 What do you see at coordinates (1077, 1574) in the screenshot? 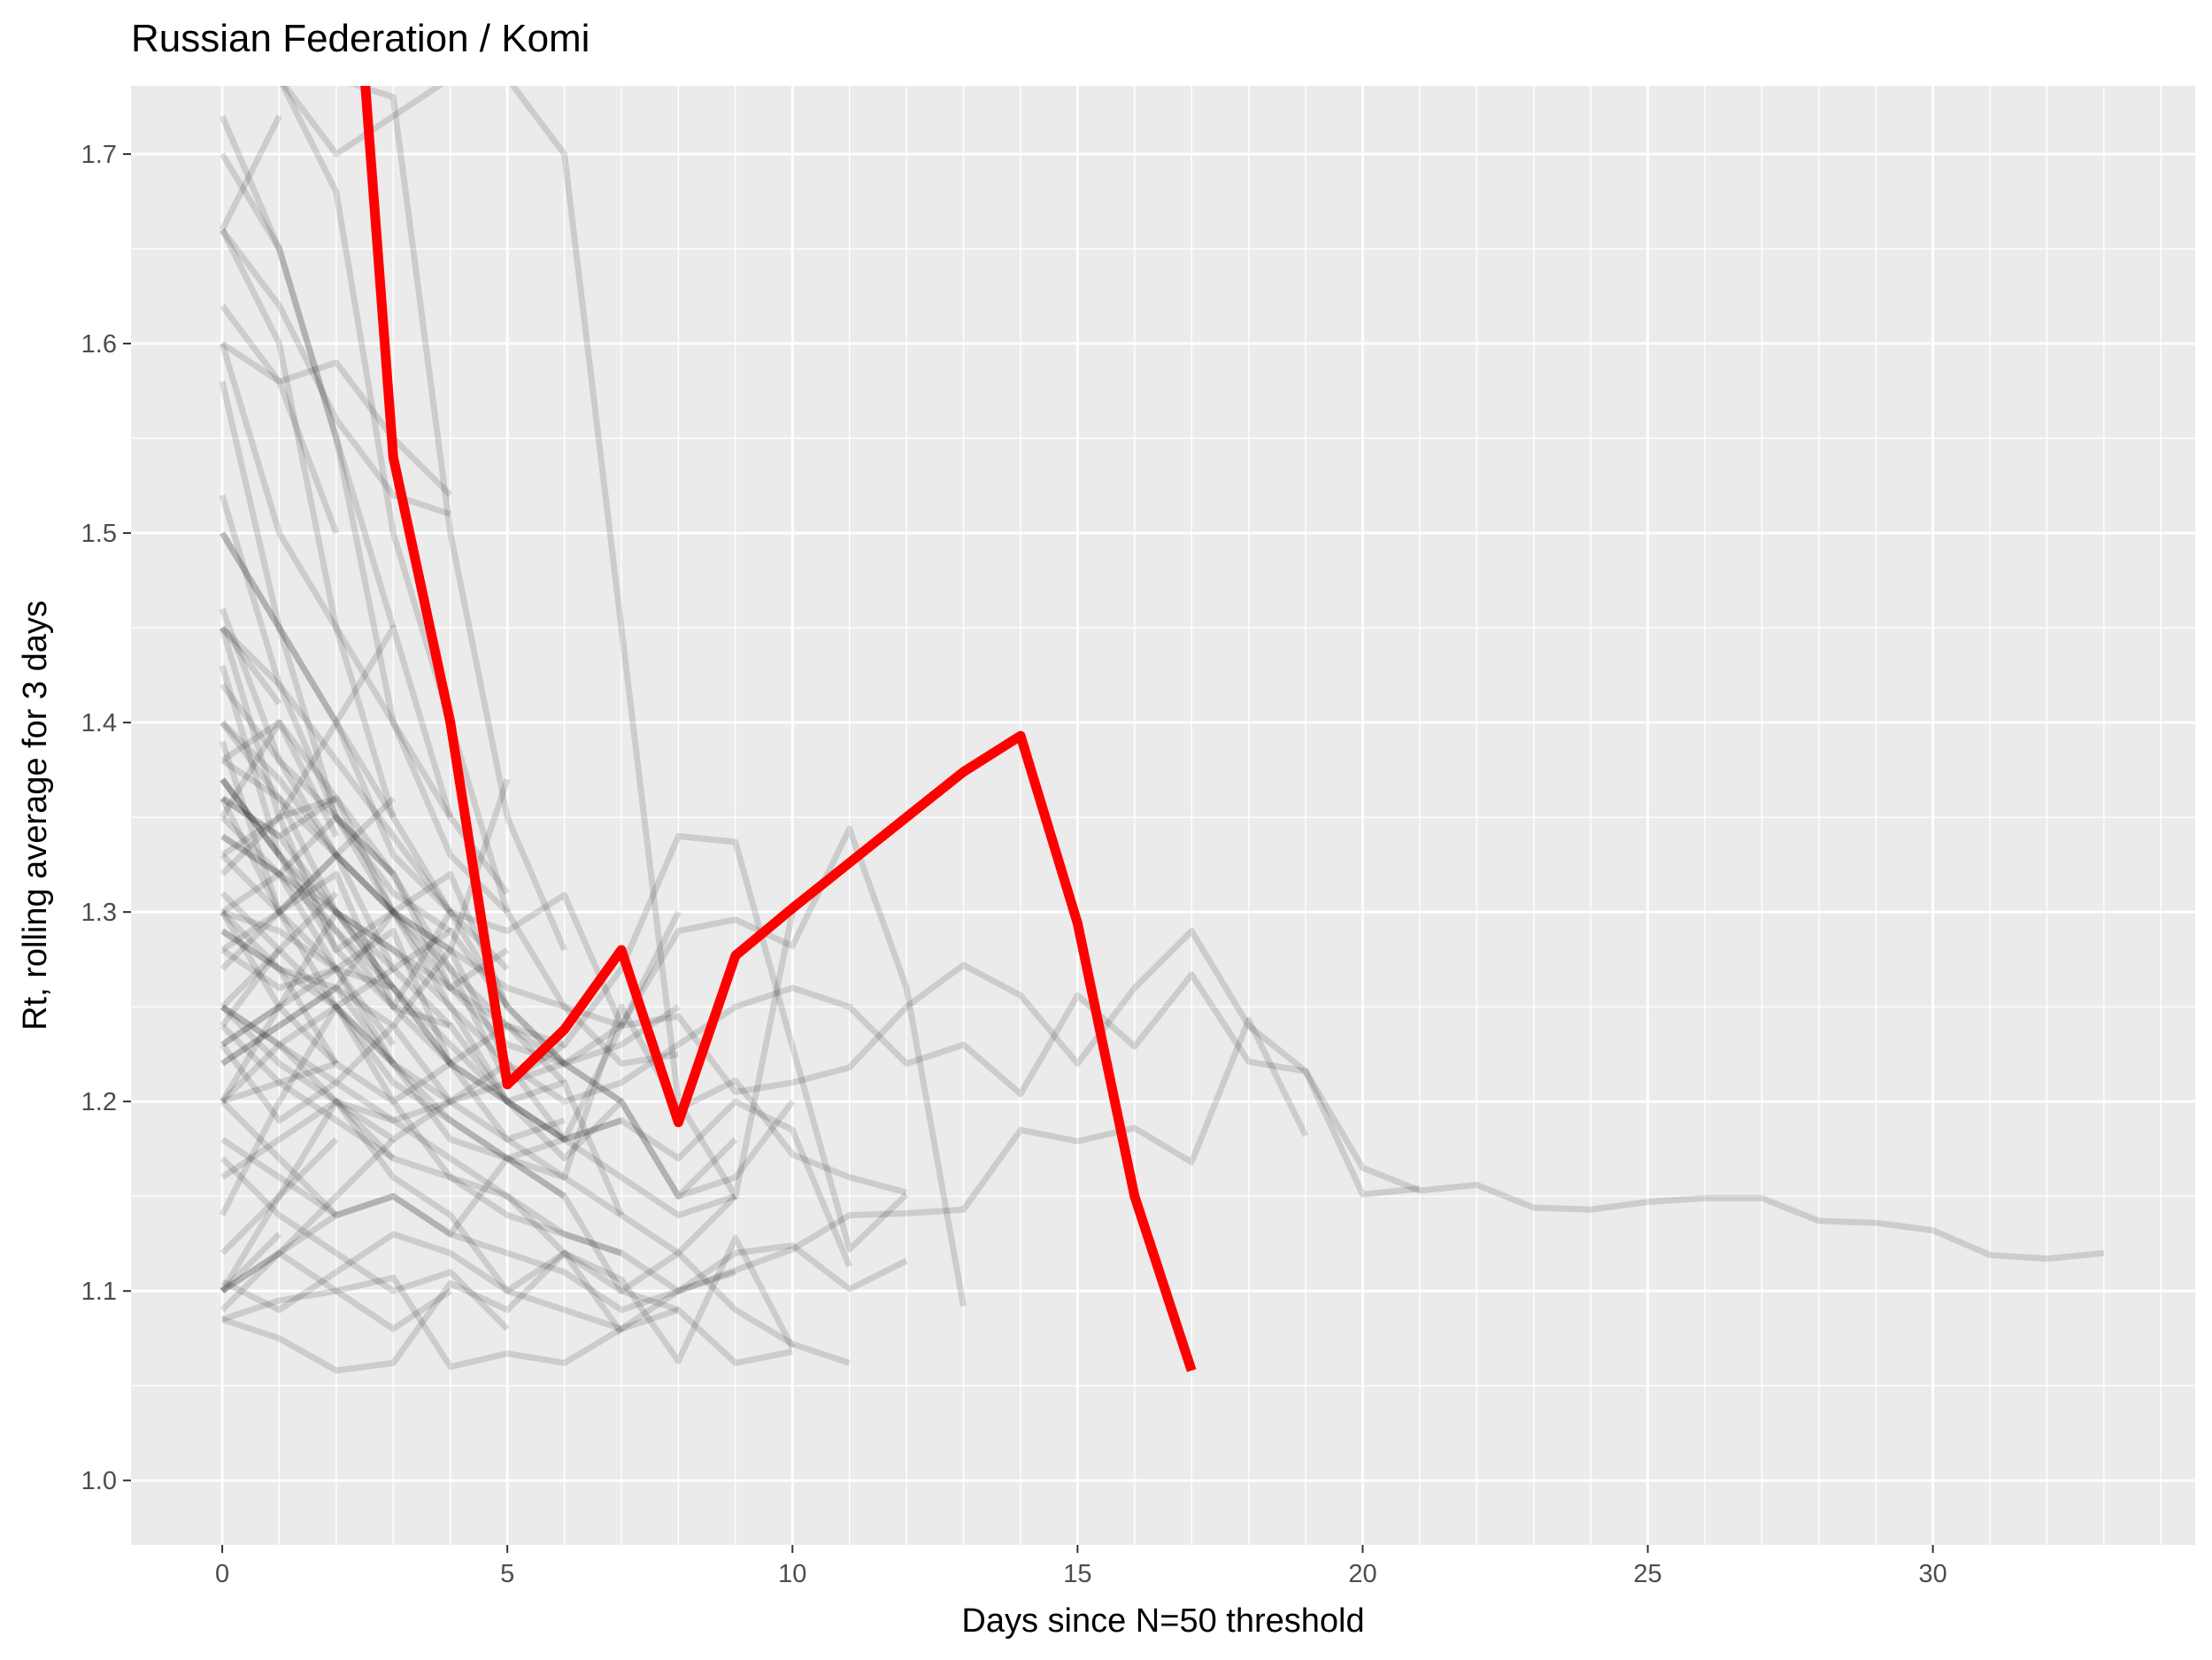
I see `x-tick-label: 15` at bounding box center [1077, 1574].